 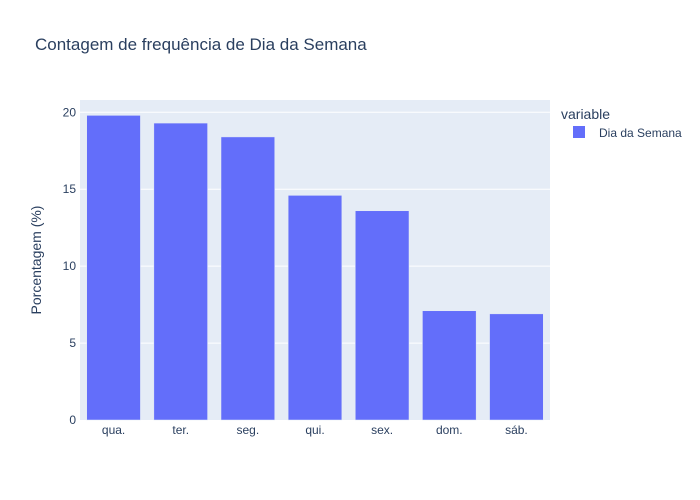 What do you see at coordinates (70, 189) in the screenshot?
I see `y-tick-label: 15` at bounding box center [70, 189].